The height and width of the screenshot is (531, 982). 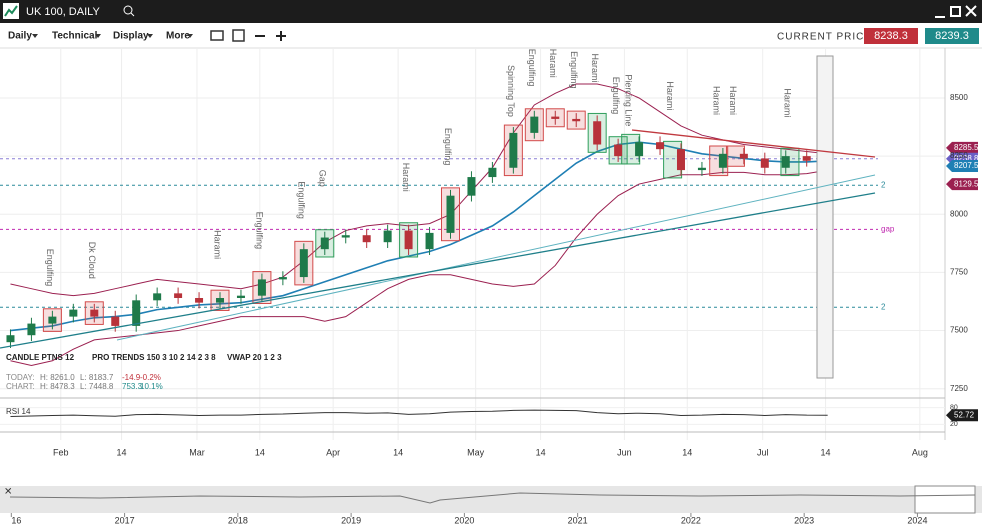 I want to click on price-label: CURRENT PRICE:, so click(x=826, y=37).